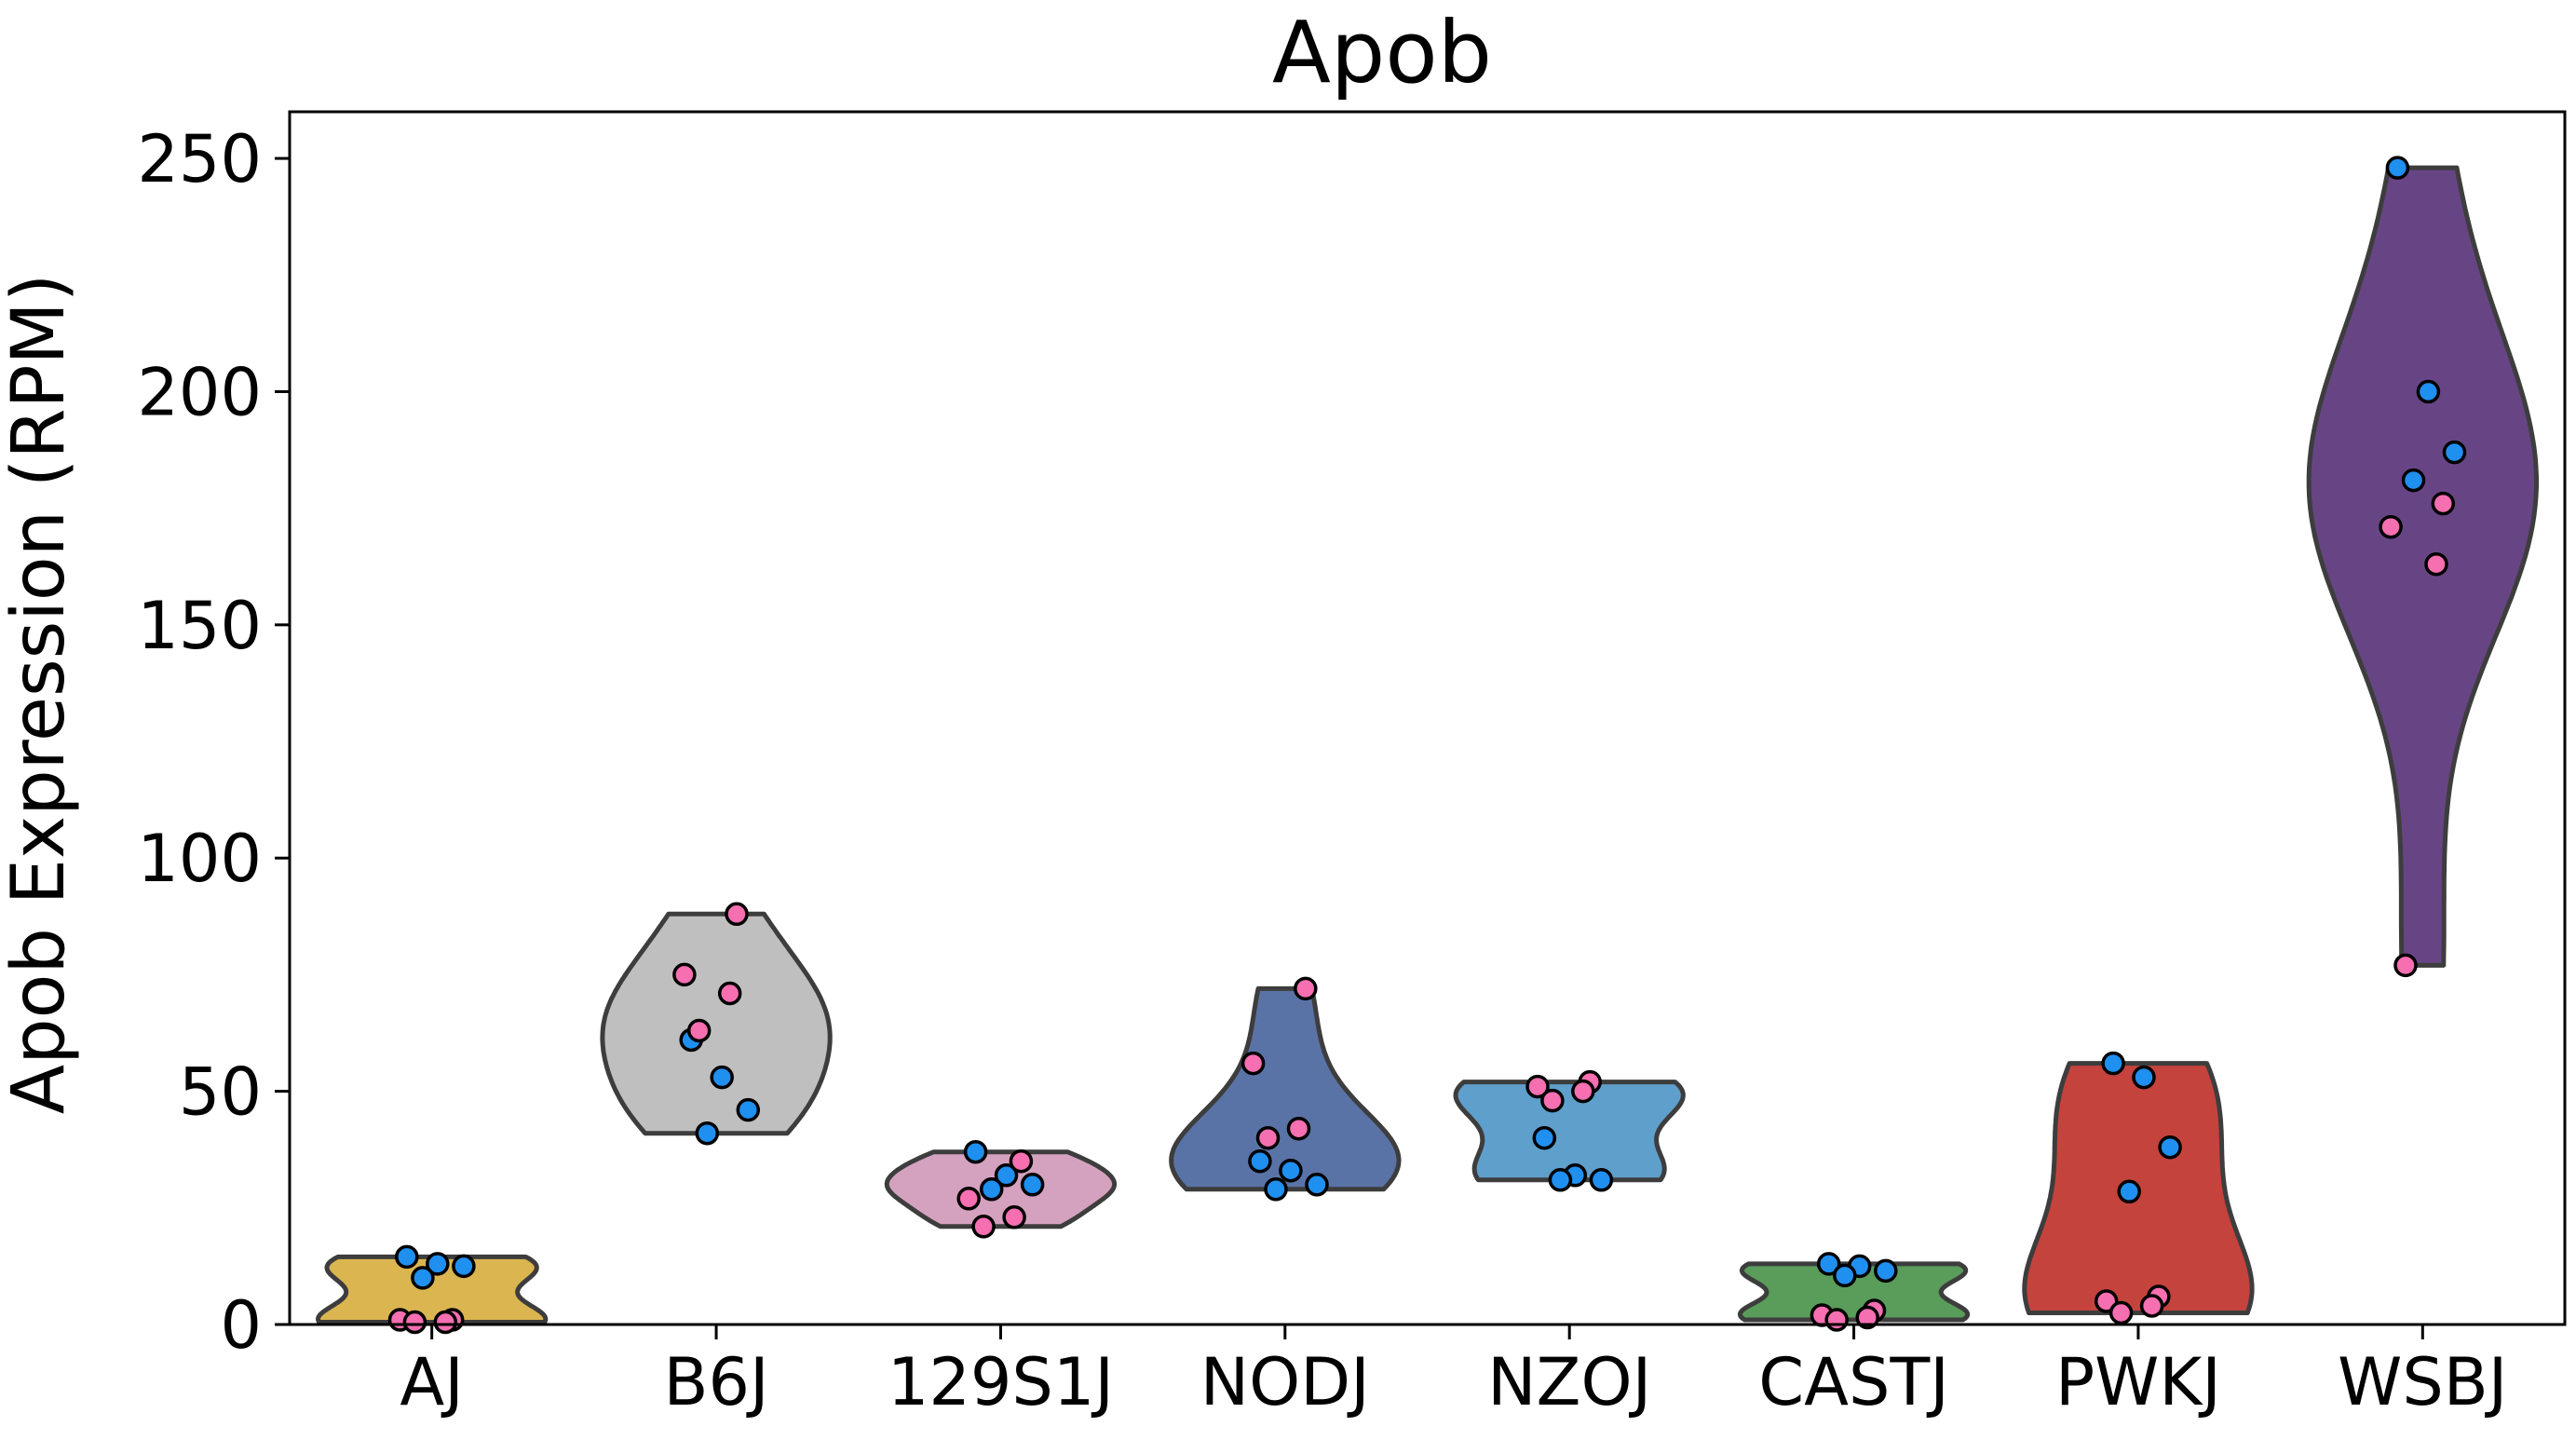 Image resolution: width=2576 pixels, height=1440 pixels. I want to click on violin-nodj, so click(1285, 1088).